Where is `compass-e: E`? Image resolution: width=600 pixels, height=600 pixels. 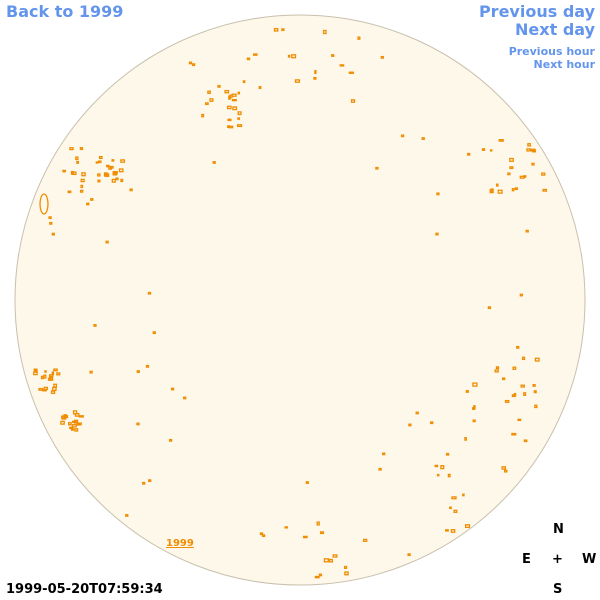 compass-e: E is located at coordinates (526, 559).